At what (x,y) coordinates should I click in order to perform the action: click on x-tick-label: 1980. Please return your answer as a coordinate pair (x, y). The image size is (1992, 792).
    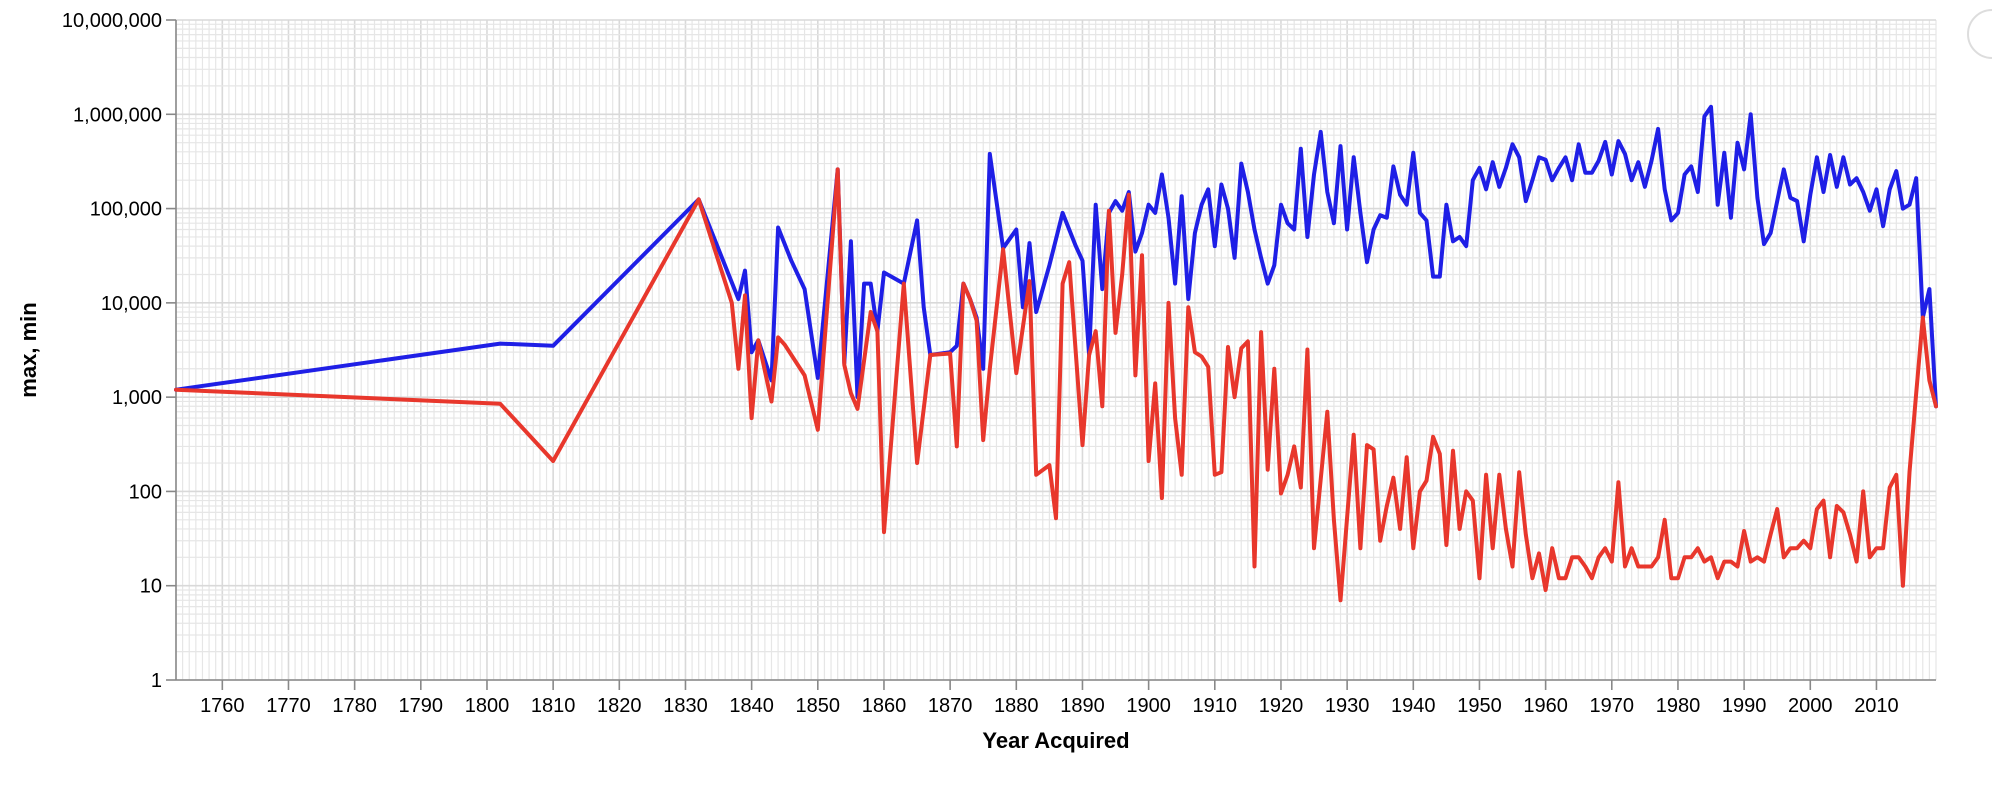
    Looking at the image, I should click on (1678, 706).